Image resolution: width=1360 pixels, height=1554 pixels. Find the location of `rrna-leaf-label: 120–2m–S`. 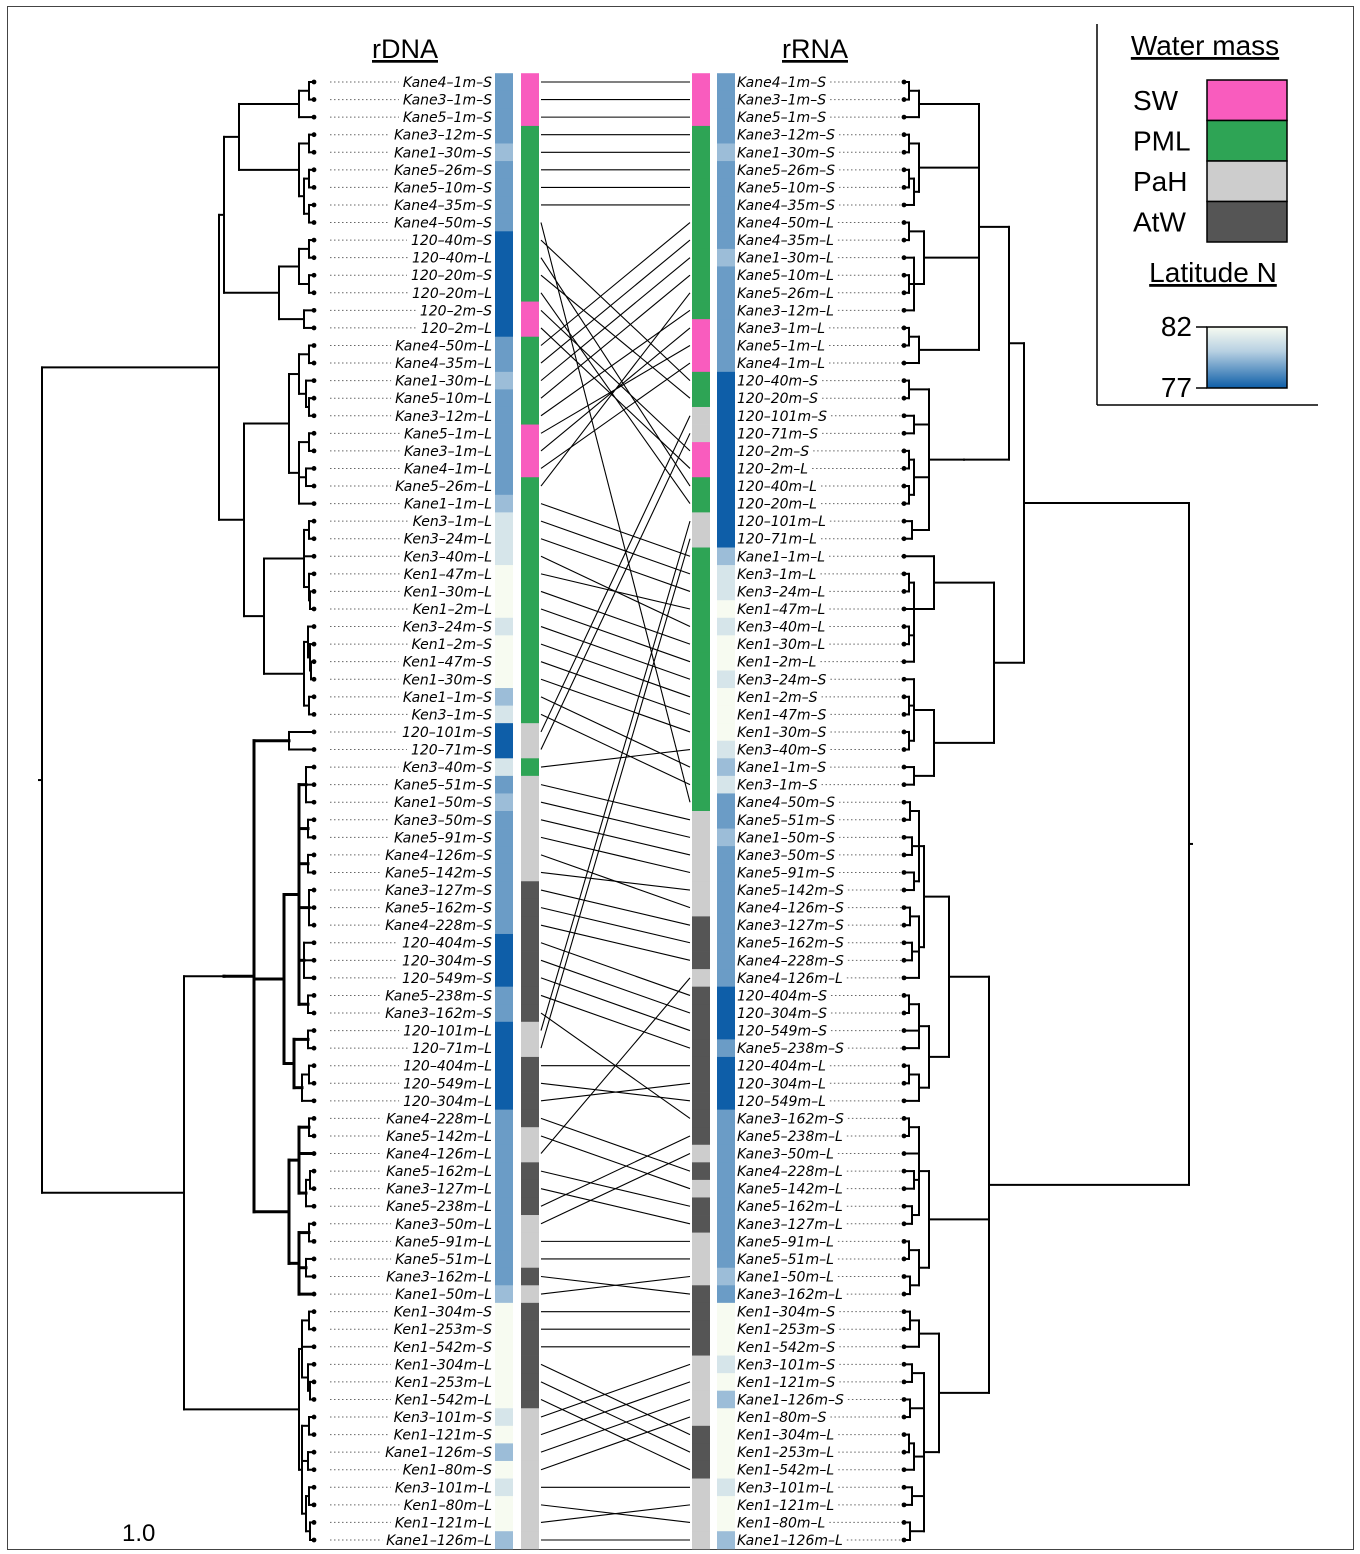

rrna-leaf-label: 120–2m–S is located at coordinates (773, 452).